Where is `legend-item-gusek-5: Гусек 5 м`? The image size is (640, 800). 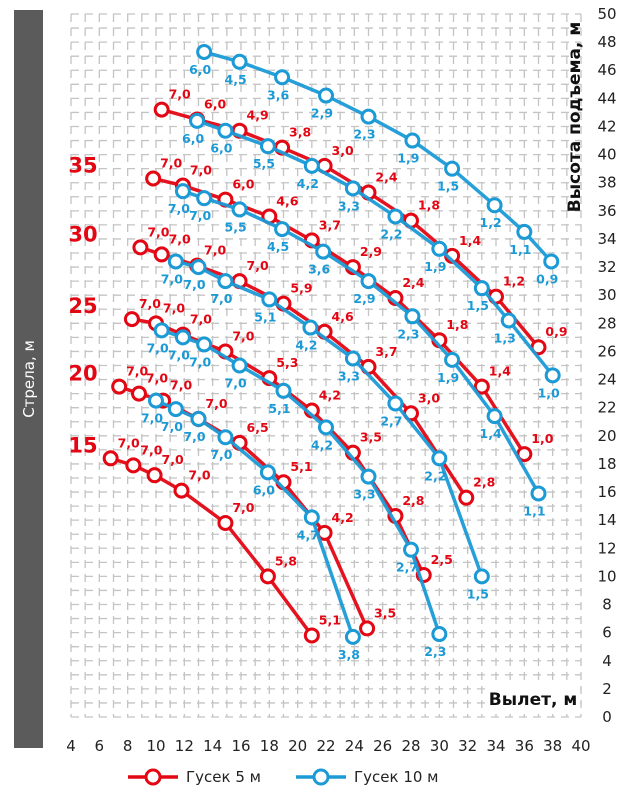 legend-item-gusek-5: Гусек 5 м is located at coordinates (194, 777).